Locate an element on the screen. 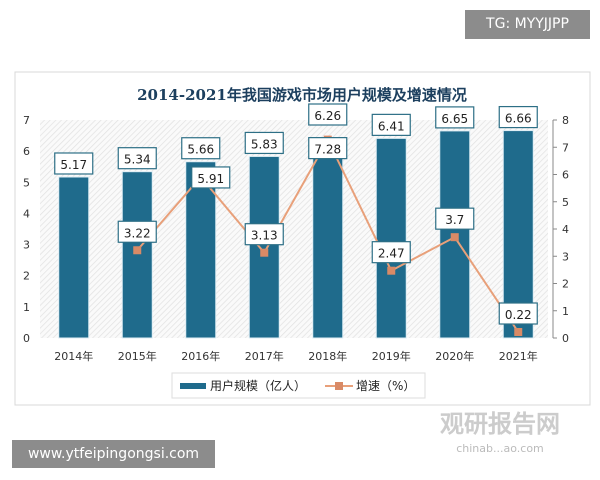  right-tick-label: 8 is located at coordinates (565, 120).